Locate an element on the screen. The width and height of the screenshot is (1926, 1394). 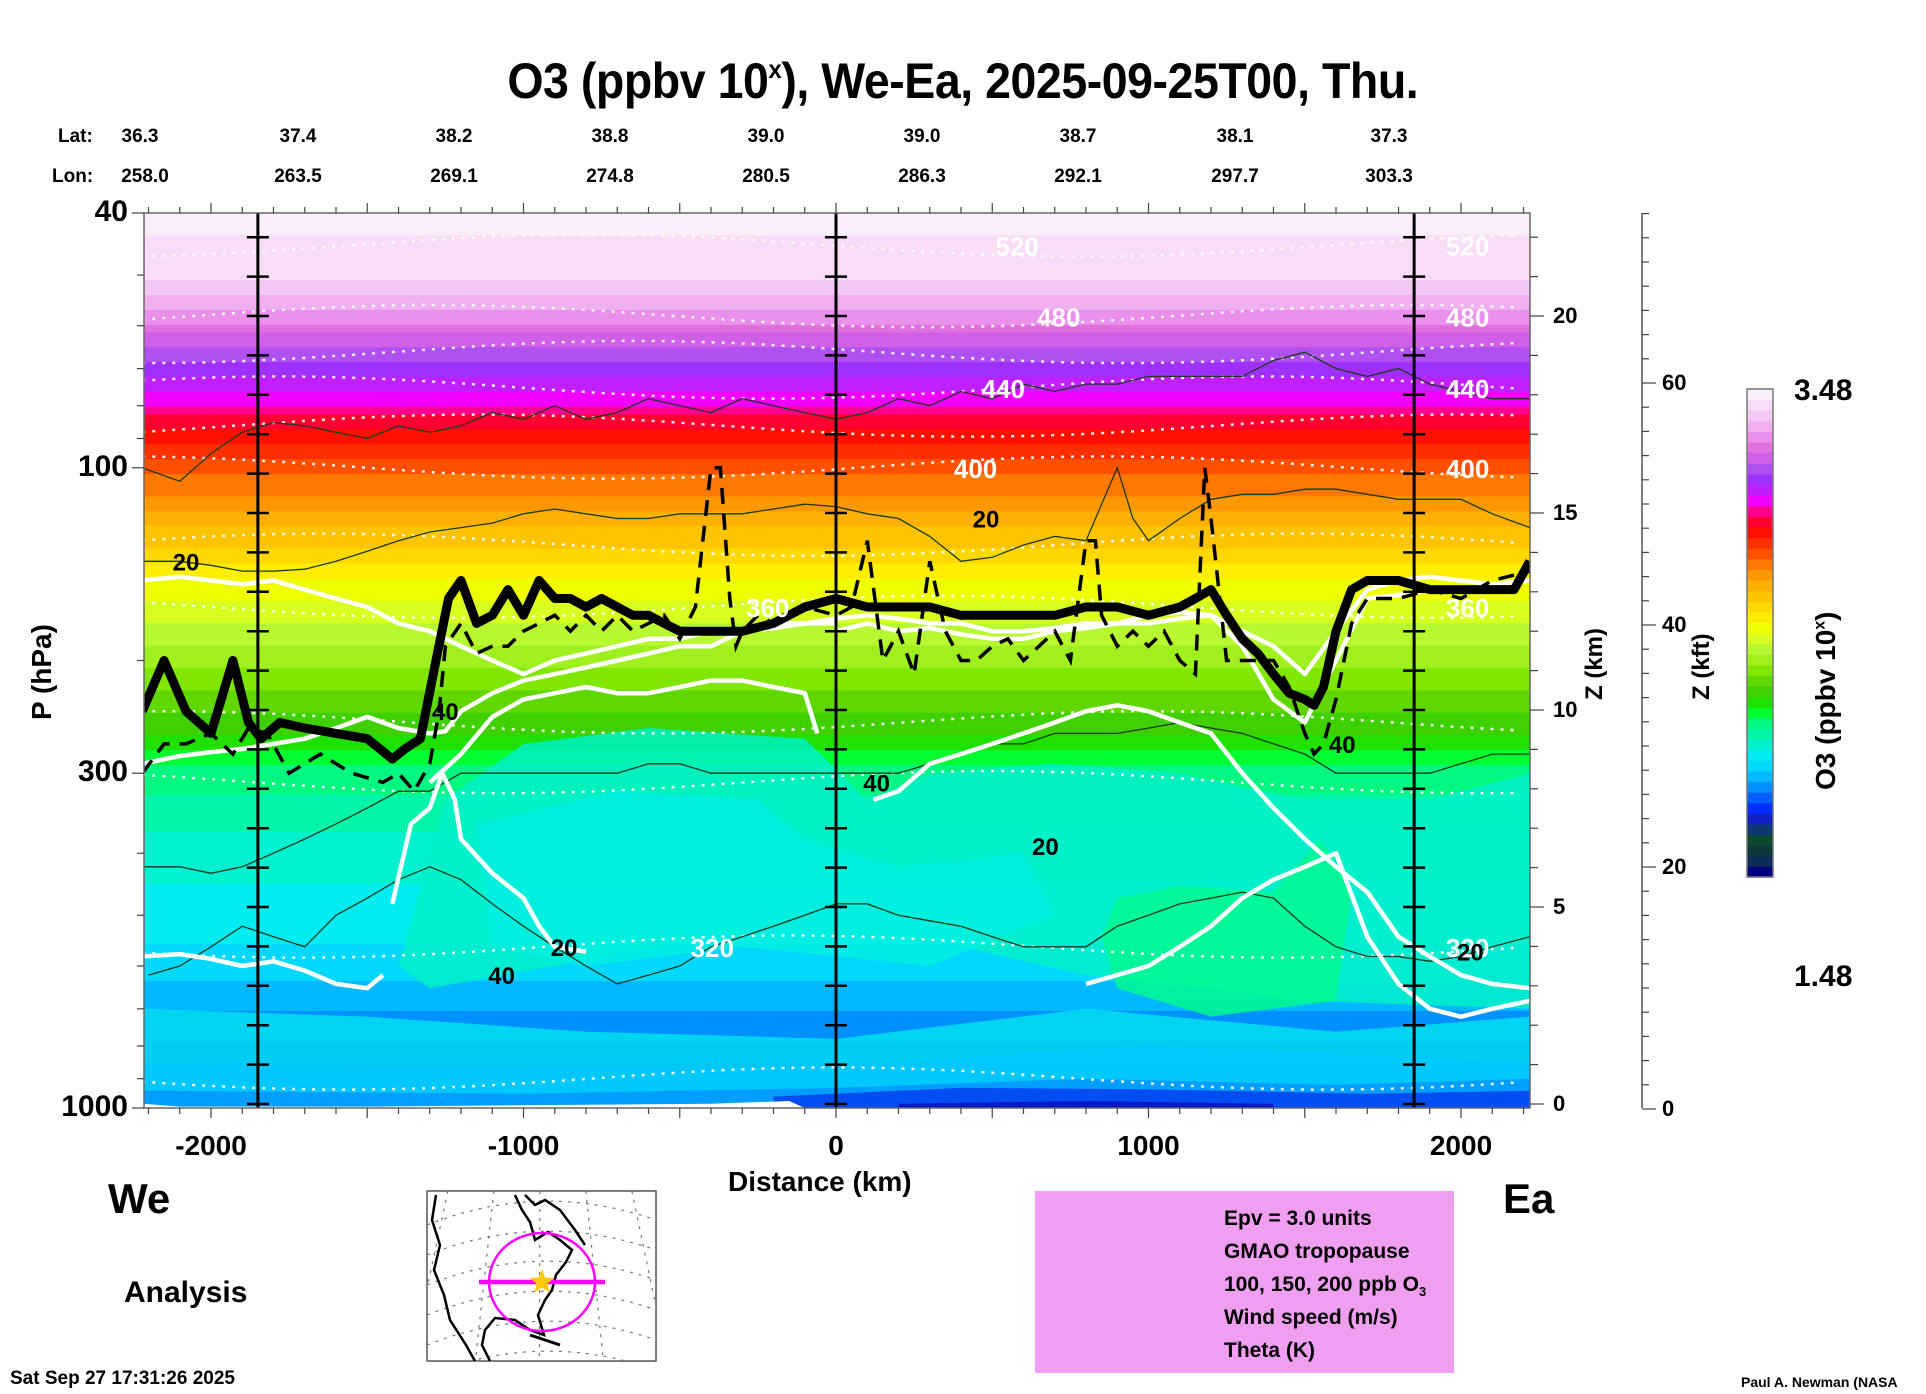
east-label: Ea is located at coordinates (1529, 1198).